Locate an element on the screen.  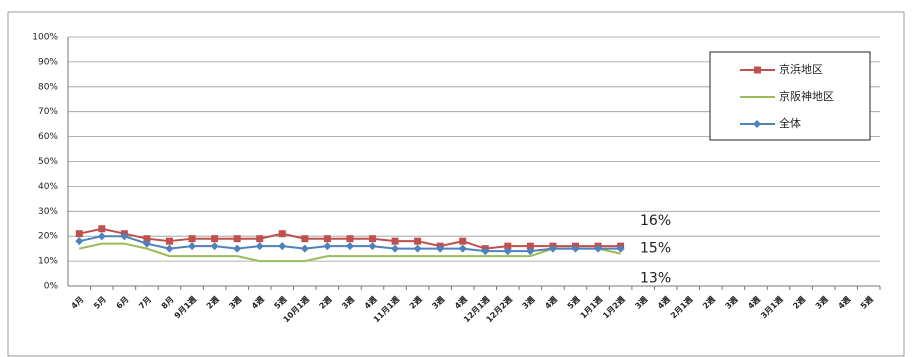
y-tick-label: 30% is located at coordinates (48, 212).